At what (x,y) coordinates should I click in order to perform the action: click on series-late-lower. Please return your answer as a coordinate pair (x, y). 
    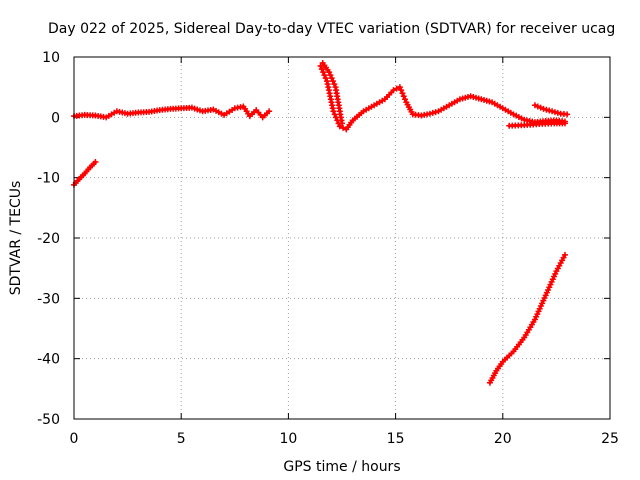
    Looking at the image, I should click on (537, 124).